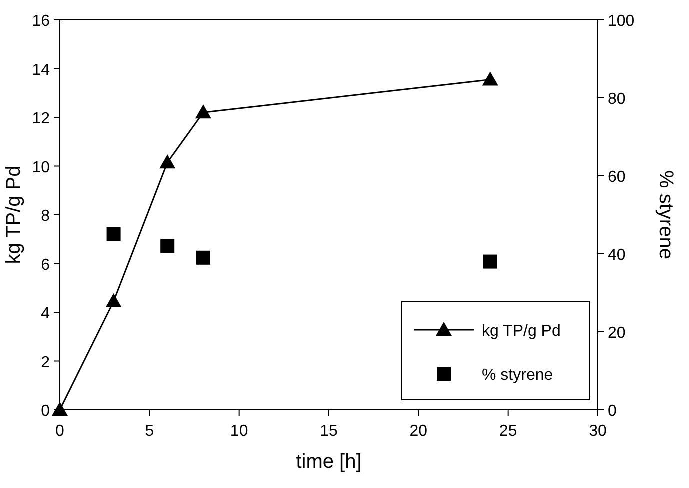 The image size is (689, 488). What do you see at coordinates (149, 431) in the screenshot?
I see `x-tick-label: 5` at bounding box center [149, 431].